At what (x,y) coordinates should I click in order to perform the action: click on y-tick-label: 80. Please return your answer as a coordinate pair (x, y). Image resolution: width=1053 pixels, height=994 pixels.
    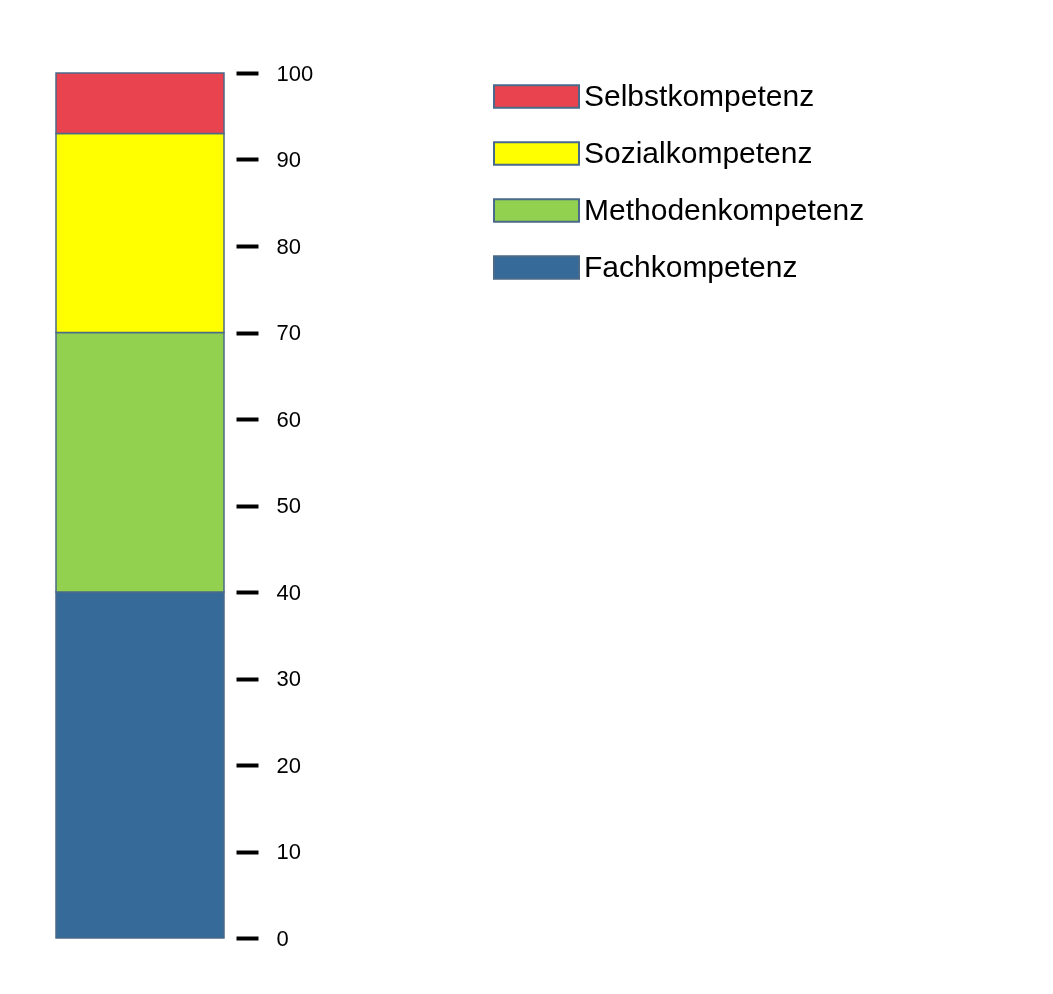
    Looking at the image, I should click on (288, 246).